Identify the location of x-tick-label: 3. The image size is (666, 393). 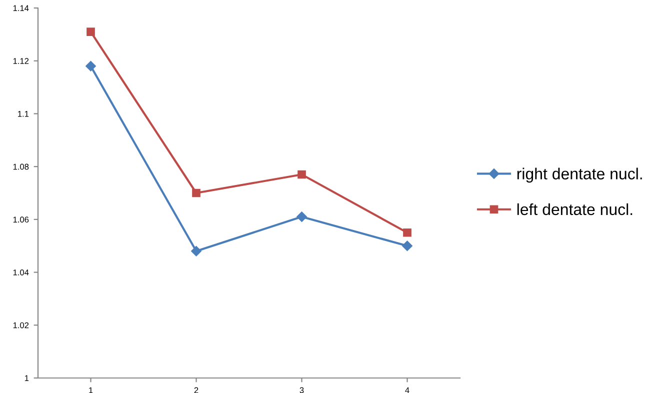
(302, 390).